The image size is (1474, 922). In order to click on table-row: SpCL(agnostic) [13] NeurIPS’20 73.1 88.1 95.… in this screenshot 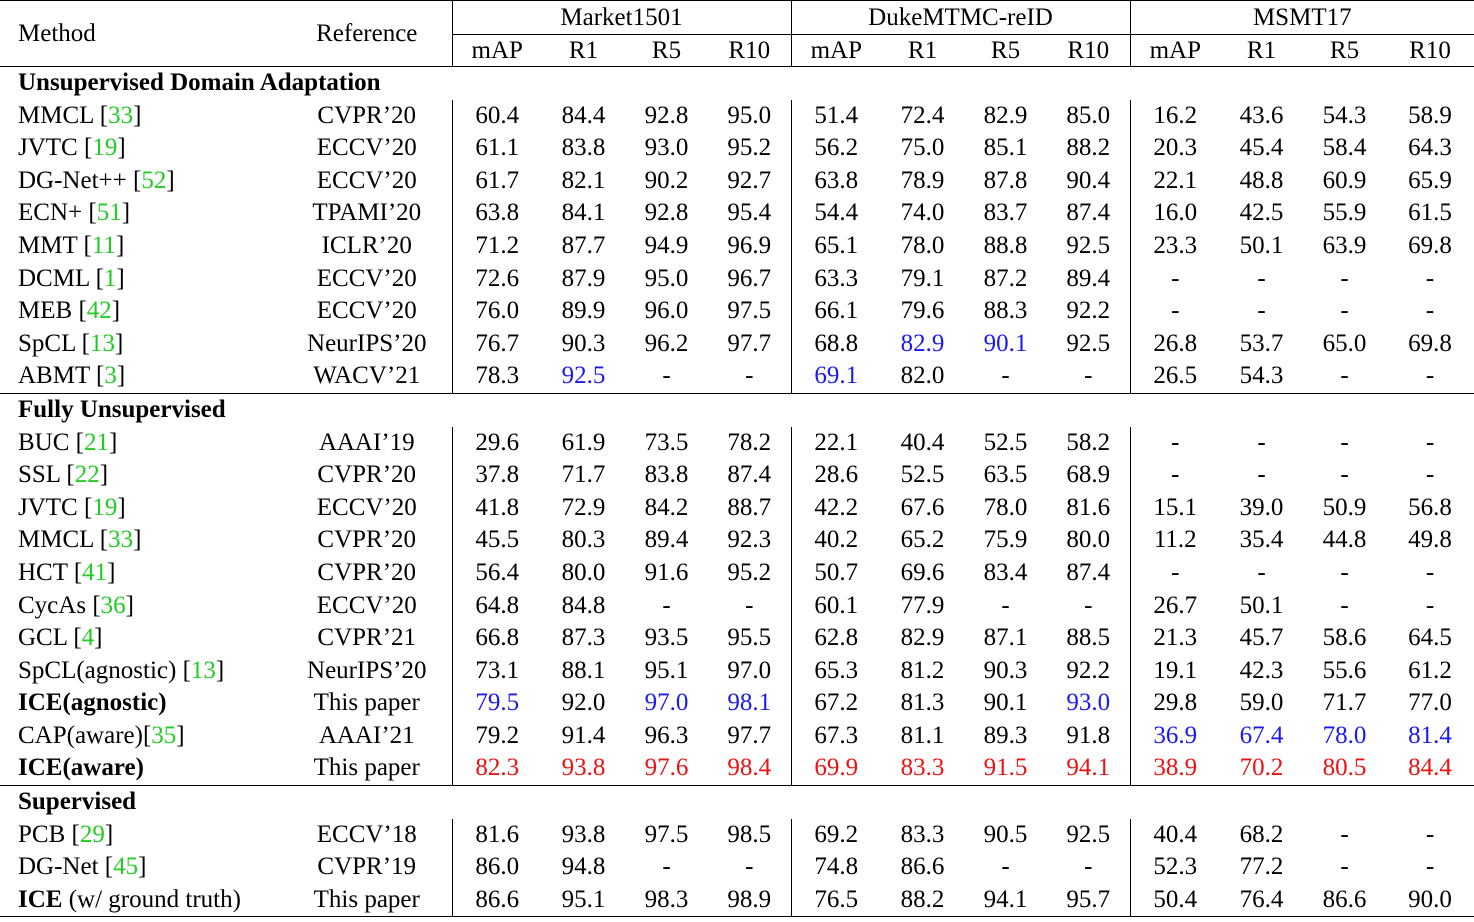, I will do `click(737, 671)`.